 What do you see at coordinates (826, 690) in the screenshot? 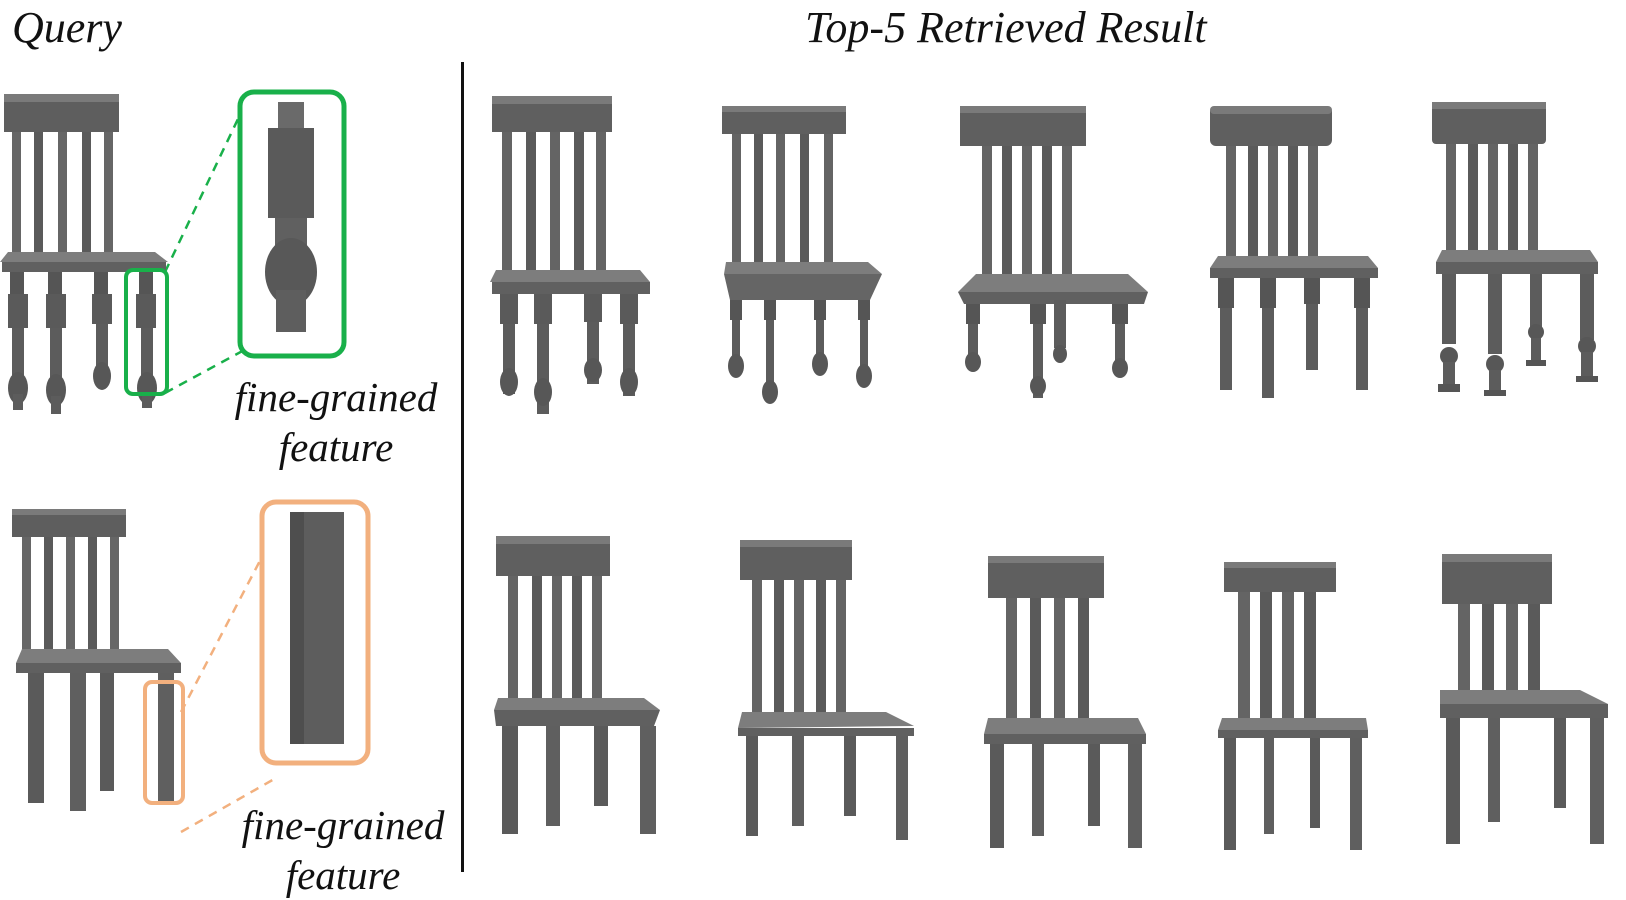
I see `result-row2-rank2` at bounding box center [826, 690].